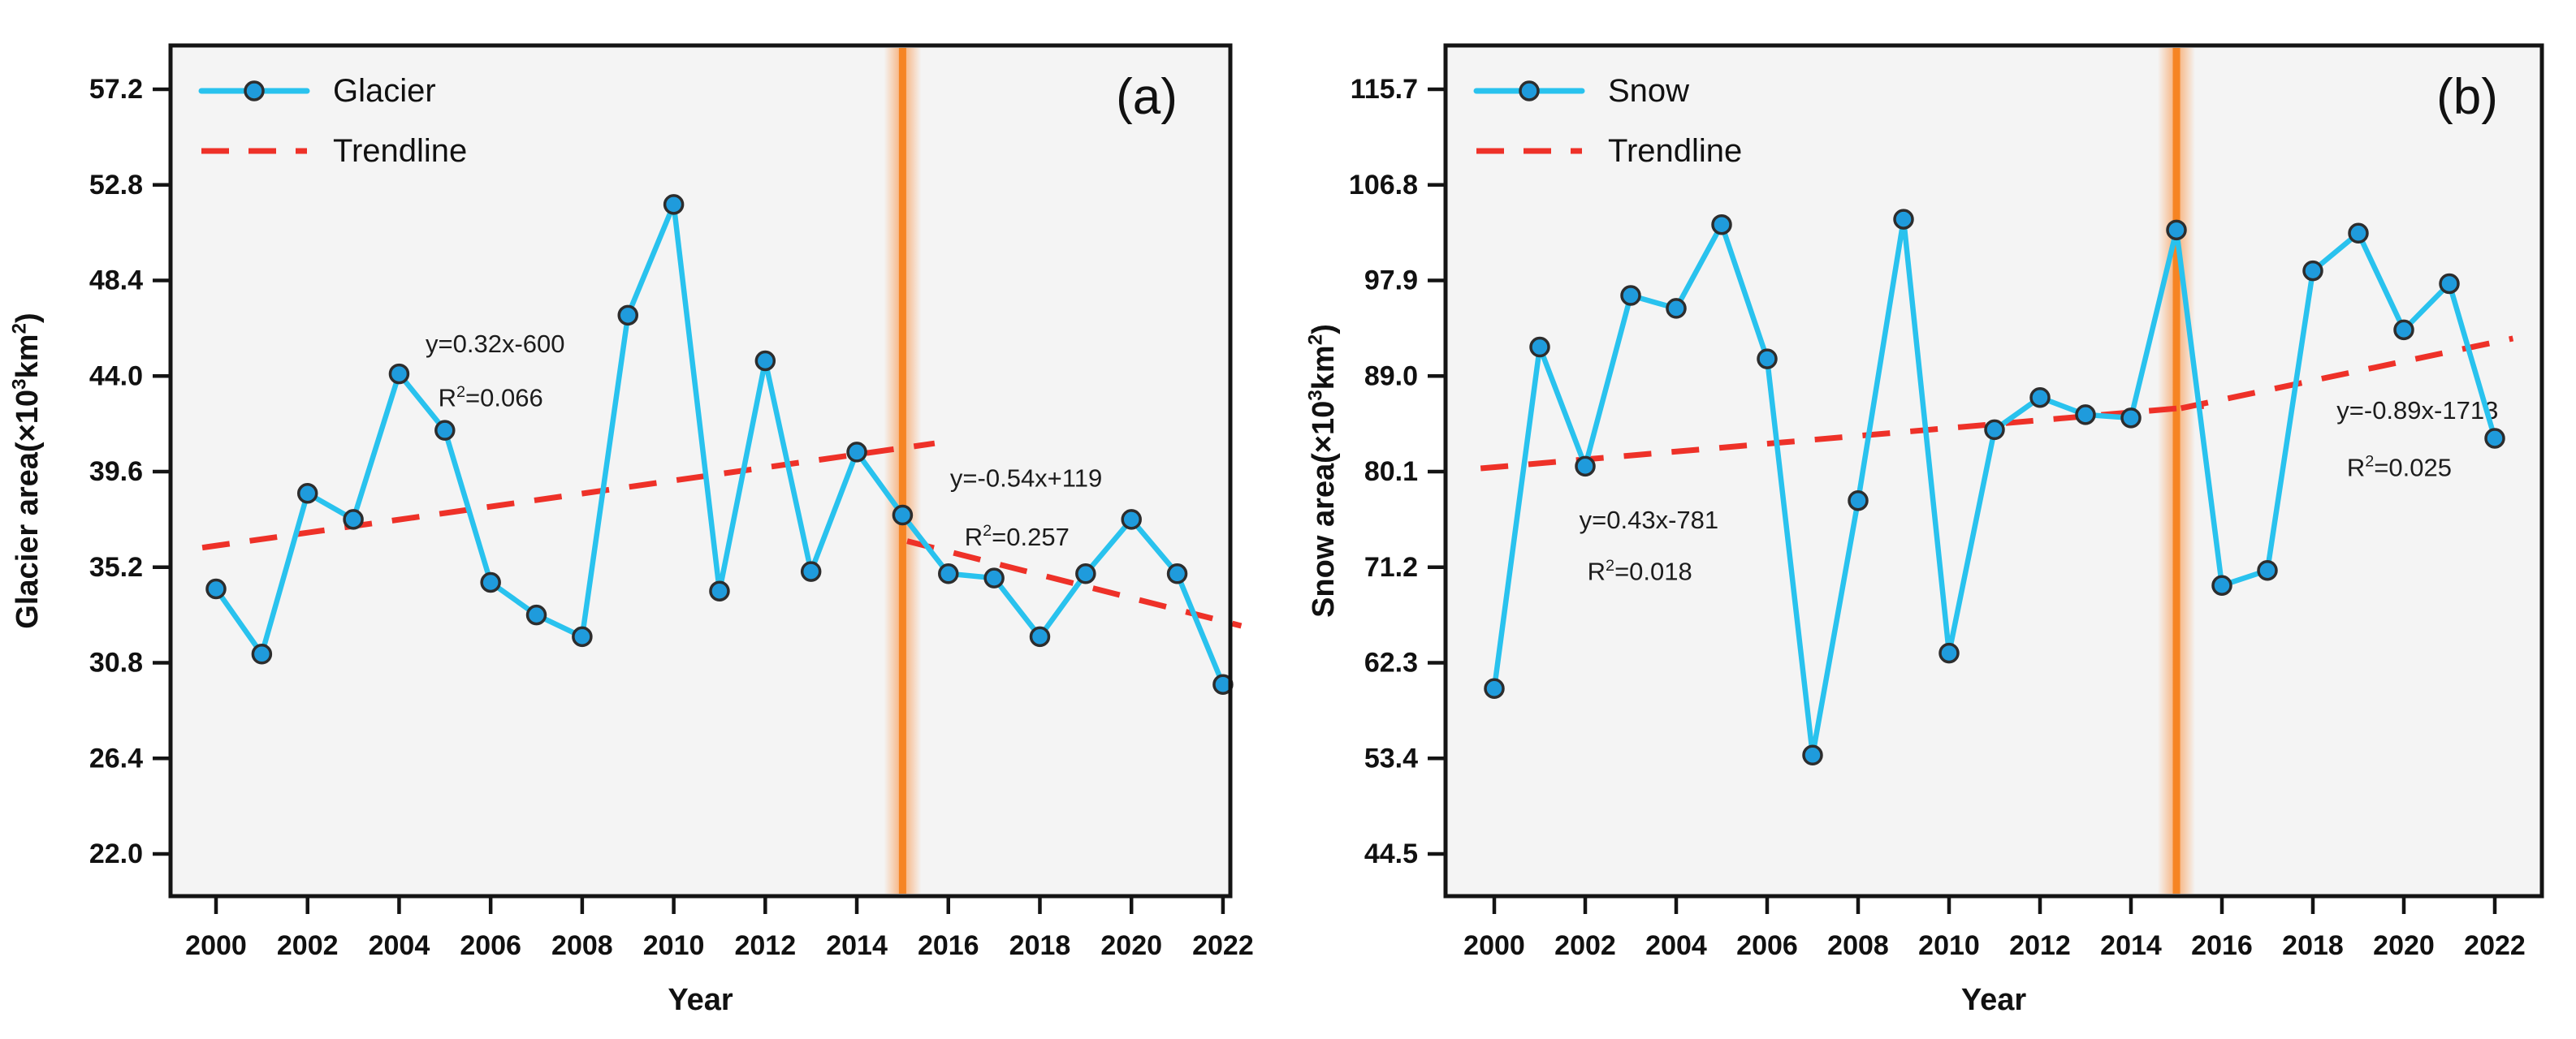 The width and height of the screenshot is (2576, 1039). I want to click on x-tick-label: 2020, so click(1131, 945).